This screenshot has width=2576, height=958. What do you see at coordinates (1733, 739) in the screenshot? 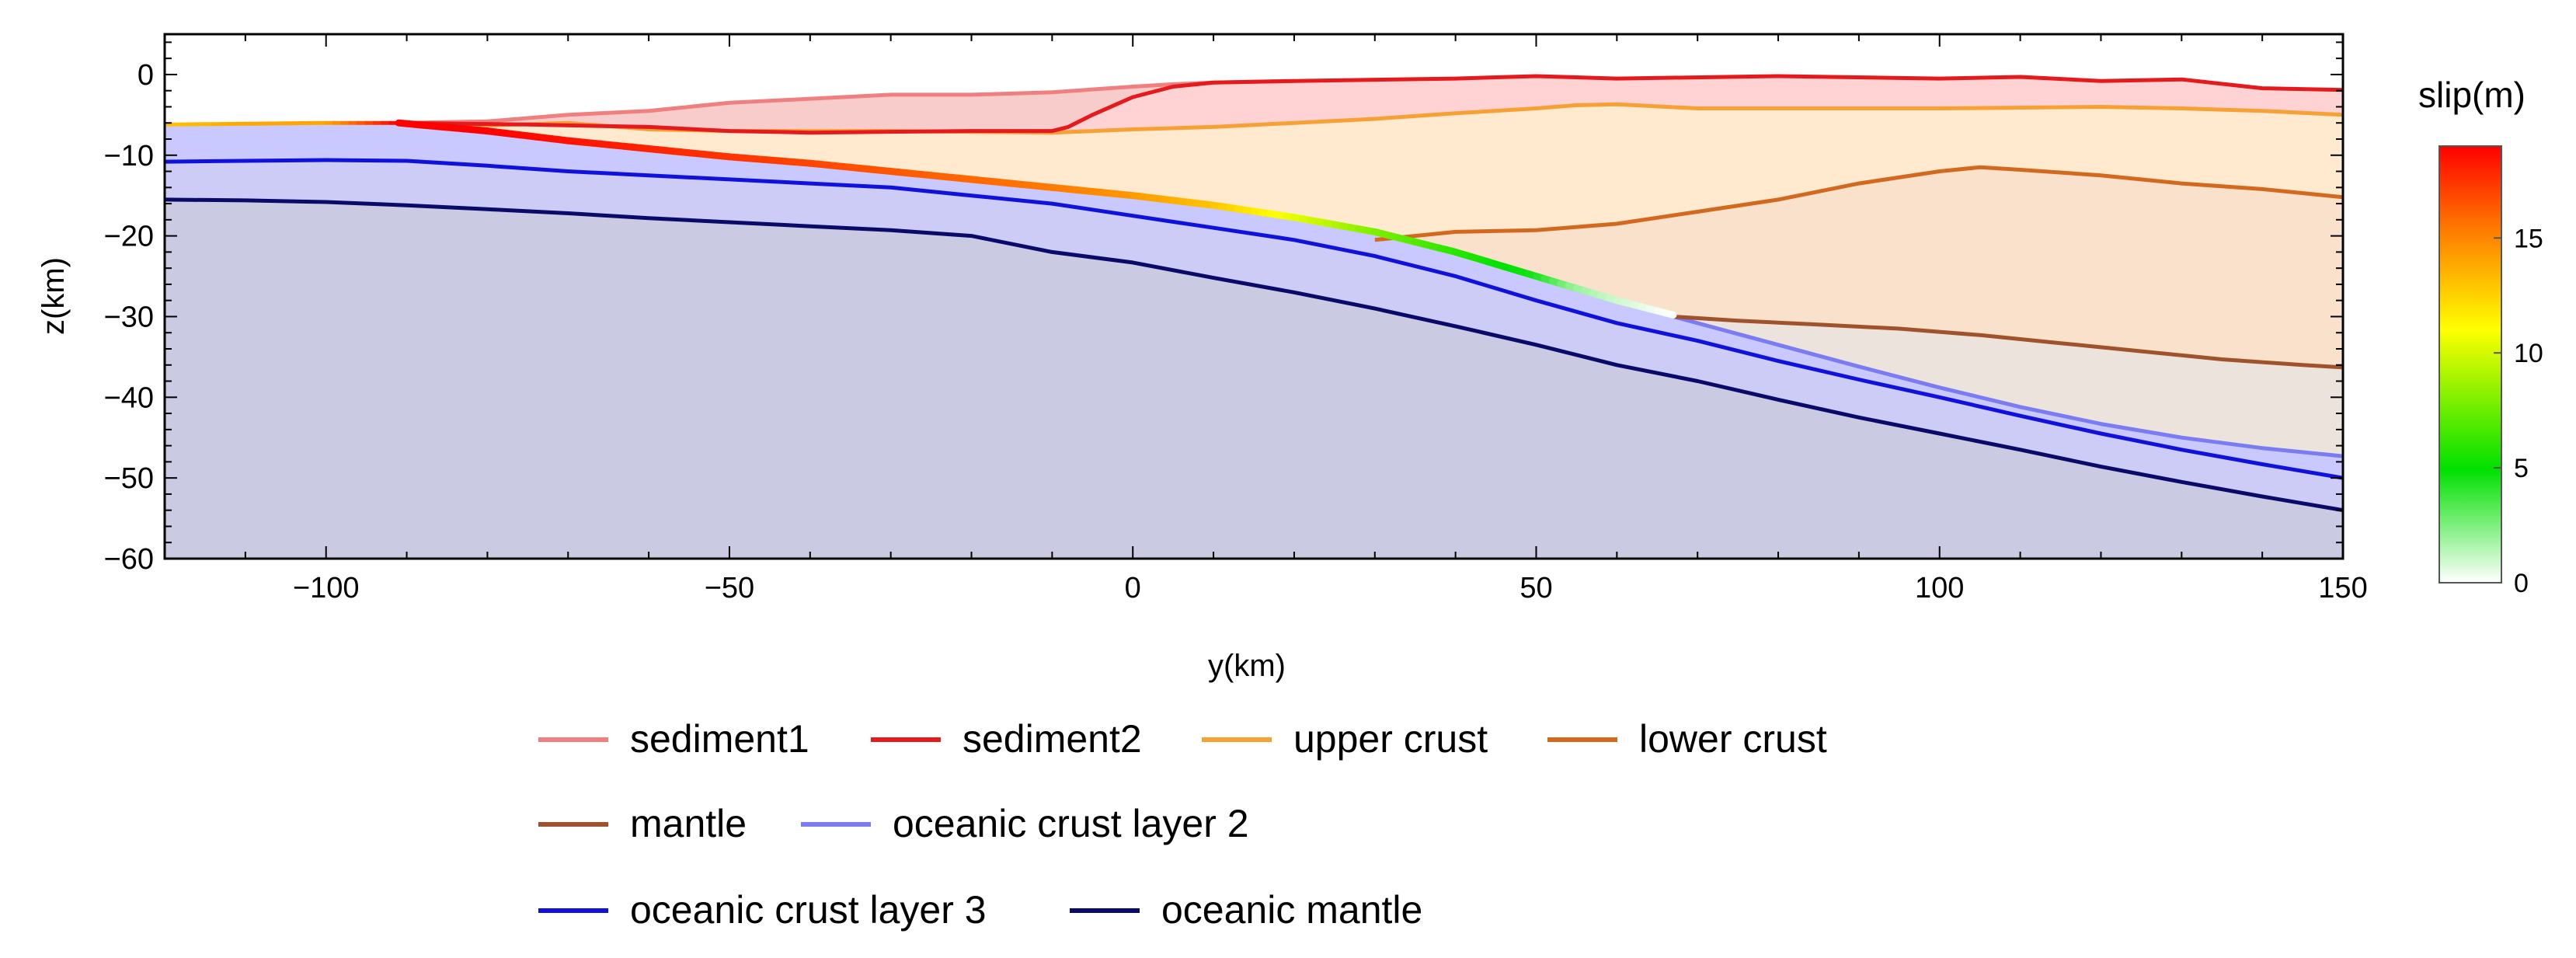
I see `legend-label: lower crust` at bounding box center [1733, 739].